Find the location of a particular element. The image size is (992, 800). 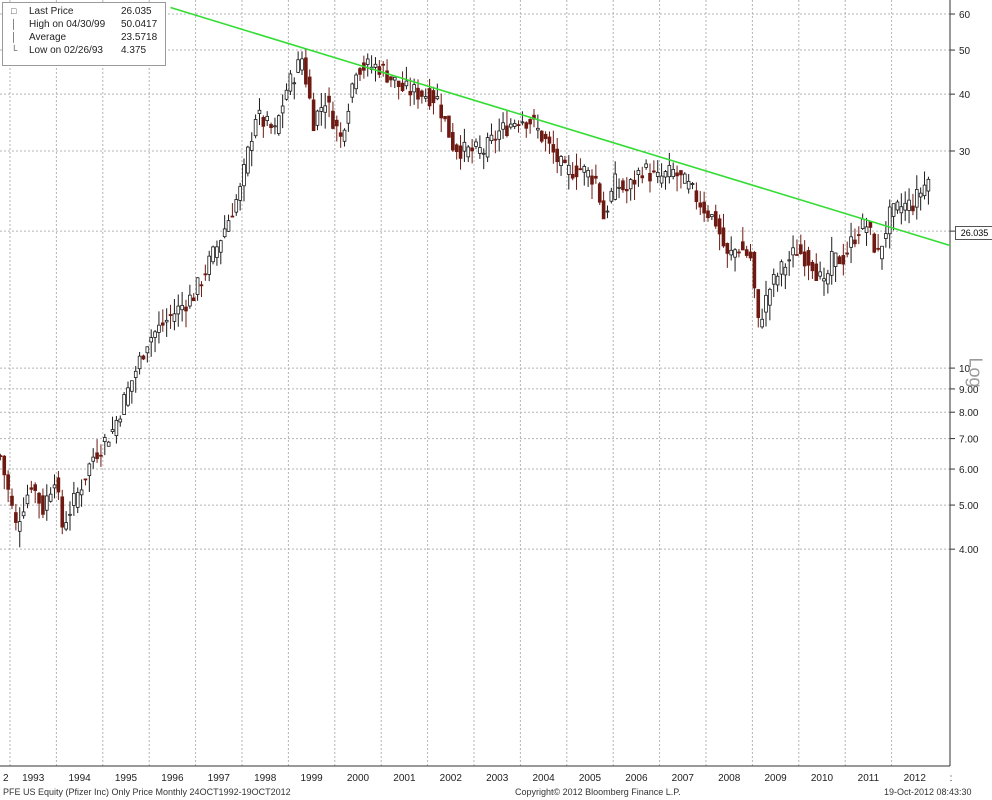

bracket-icon: └ is located at coordinates (14, 50).